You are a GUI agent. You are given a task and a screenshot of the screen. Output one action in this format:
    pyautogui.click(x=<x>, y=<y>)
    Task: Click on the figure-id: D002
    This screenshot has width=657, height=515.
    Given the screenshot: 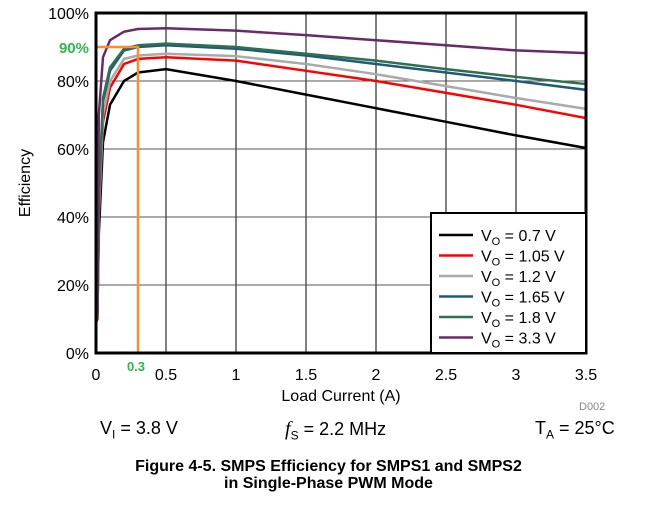 What is the action you would take?
    pyautogui.click(x=592, y=407)
    